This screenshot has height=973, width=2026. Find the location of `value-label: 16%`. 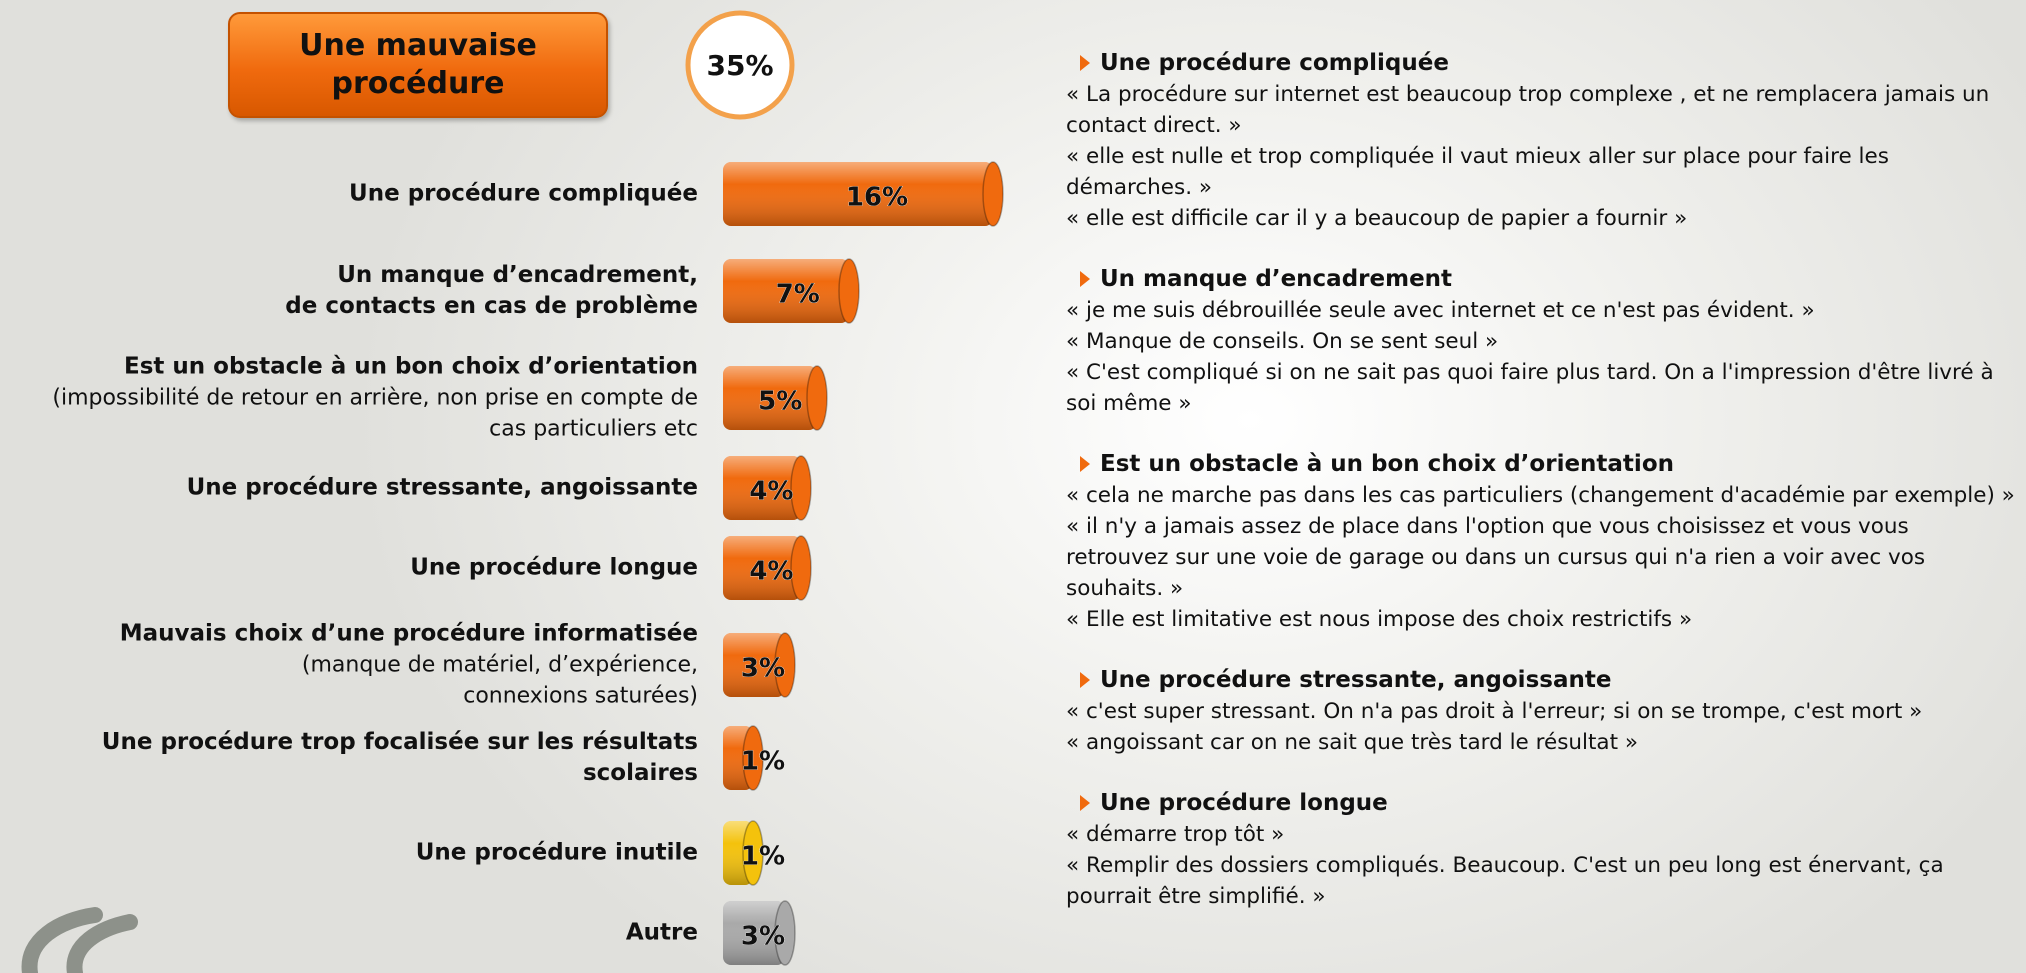

value-label: 16% is located at coordinates (877, 198).